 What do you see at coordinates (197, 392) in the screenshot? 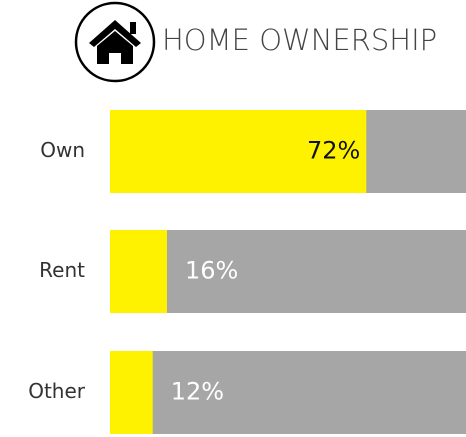
I see `value-label: 12%` at bounding box center [197, 392].